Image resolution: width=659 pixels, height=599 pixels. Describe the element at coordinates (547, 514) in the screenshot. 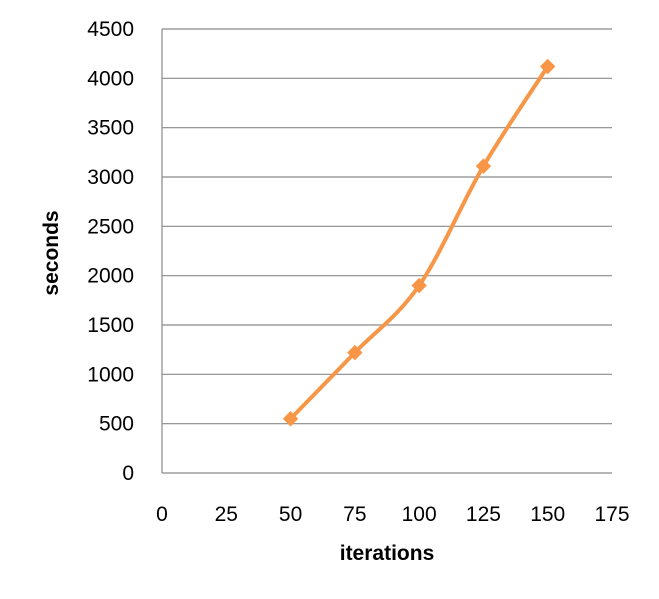

I see `x-tick-label-150: 150` at that location.